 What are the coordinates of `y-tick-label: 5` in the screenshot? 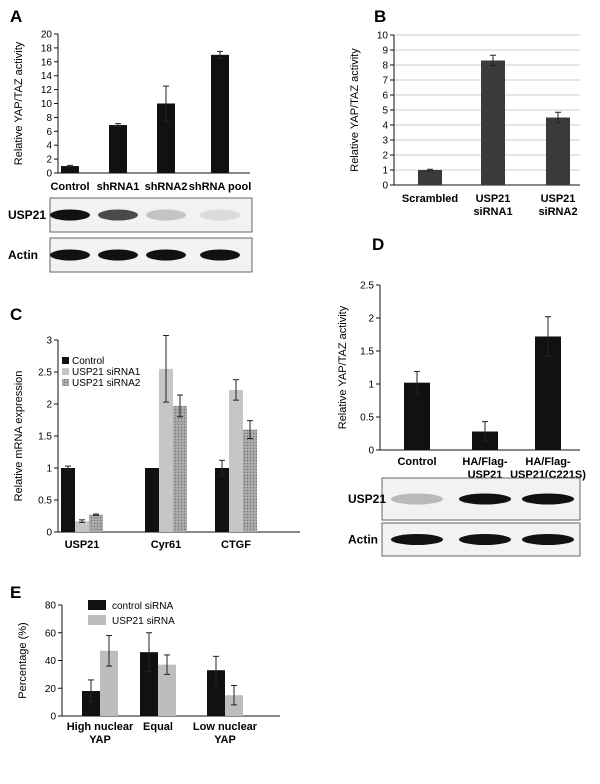 It's located at (385, 111).